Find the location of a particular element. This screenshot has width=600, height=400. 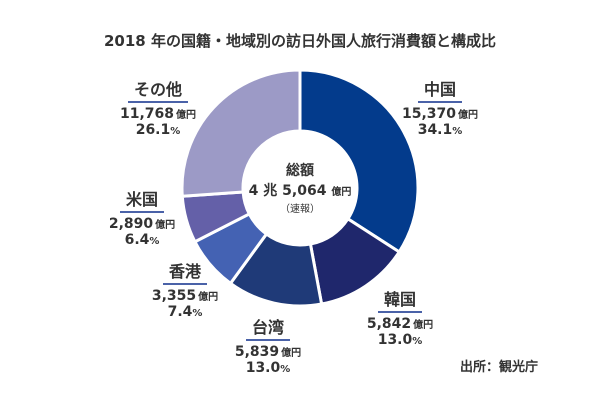

value-label: 11,768 is located at coordinates (147, 114).